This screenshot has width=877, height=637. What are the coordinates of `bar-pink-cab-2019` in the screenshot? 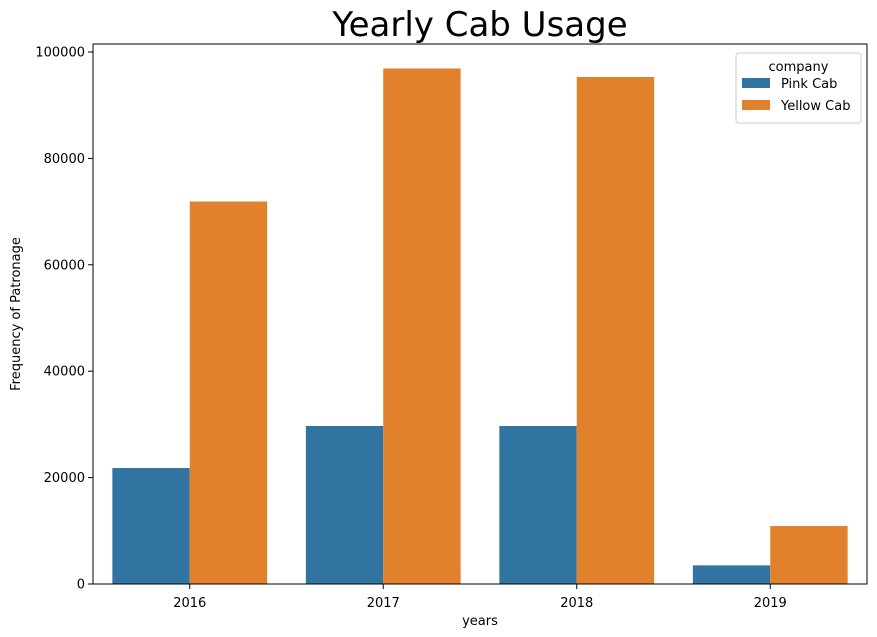 It's located at (731, 574).